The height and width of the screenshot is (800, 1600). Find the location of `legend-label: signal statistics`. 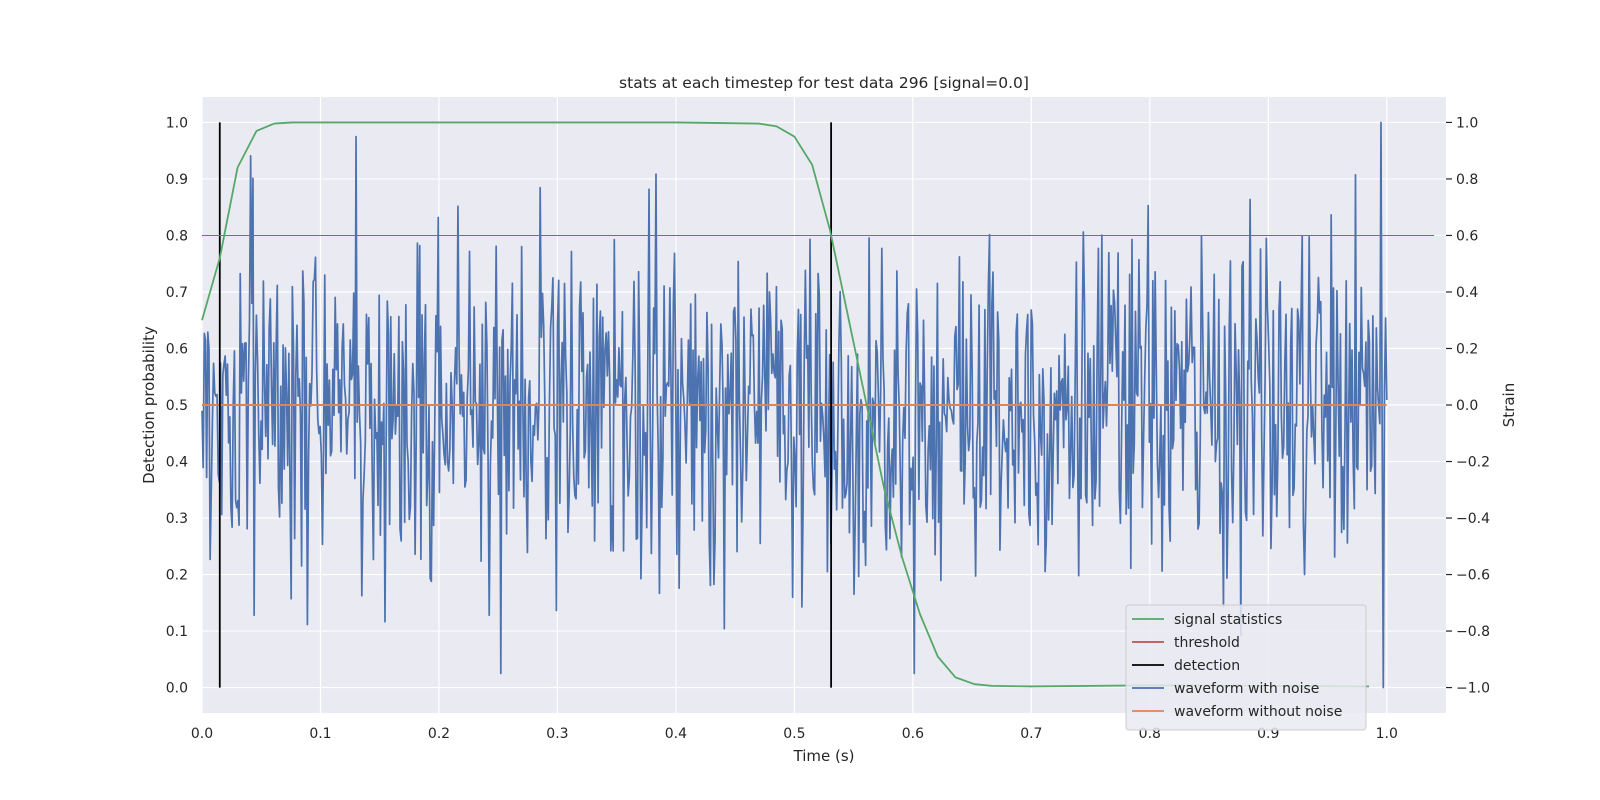

legend-label: signal statistics is located at coordinates (1228, 620).